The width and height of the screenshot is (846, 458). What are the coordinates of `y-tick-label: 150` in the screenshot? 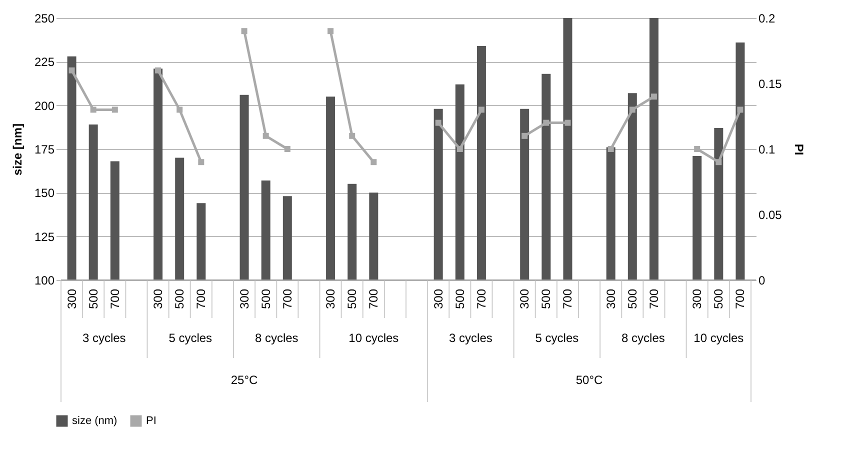 It's located at (44, 193).